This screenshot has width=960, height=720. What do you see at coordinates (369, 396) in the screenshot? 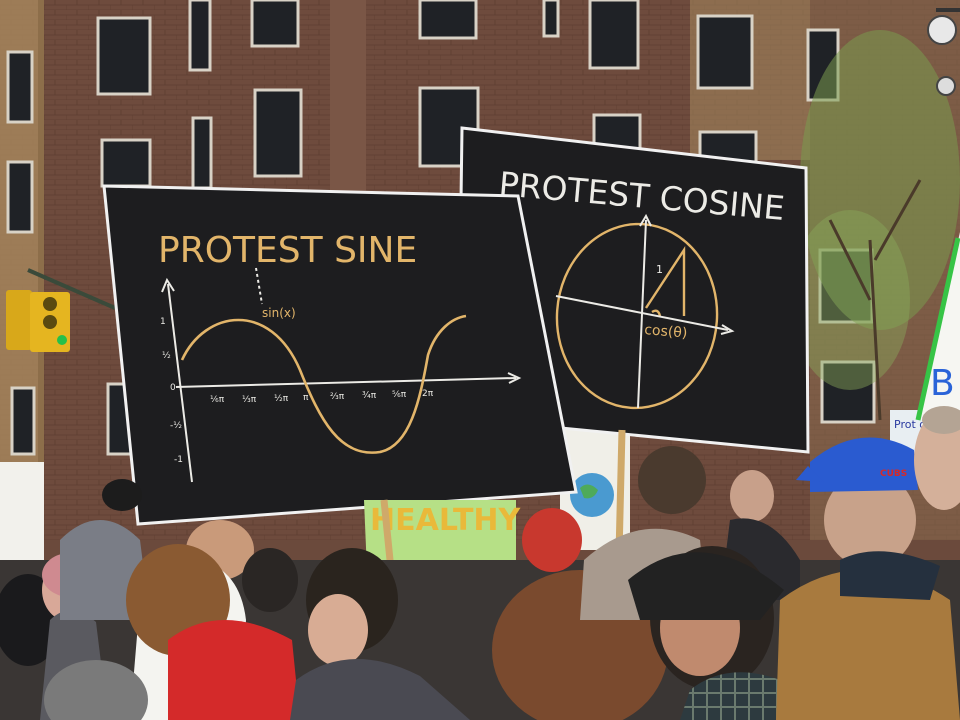
I see `x-tick: ¾π` at bounding box center [369, 396].